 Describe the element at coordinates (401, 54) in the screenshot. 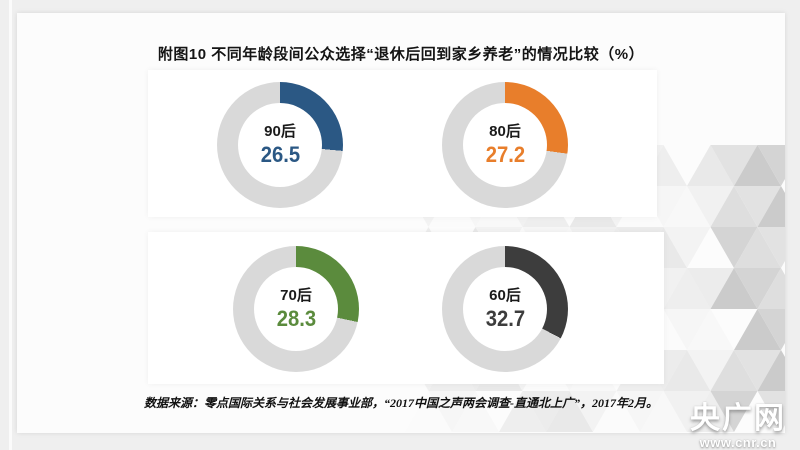

I see `chart-title: 附图10 不同年龄段间公众选择“退休后回到家乡养老”的情况比较（%）` at that location.